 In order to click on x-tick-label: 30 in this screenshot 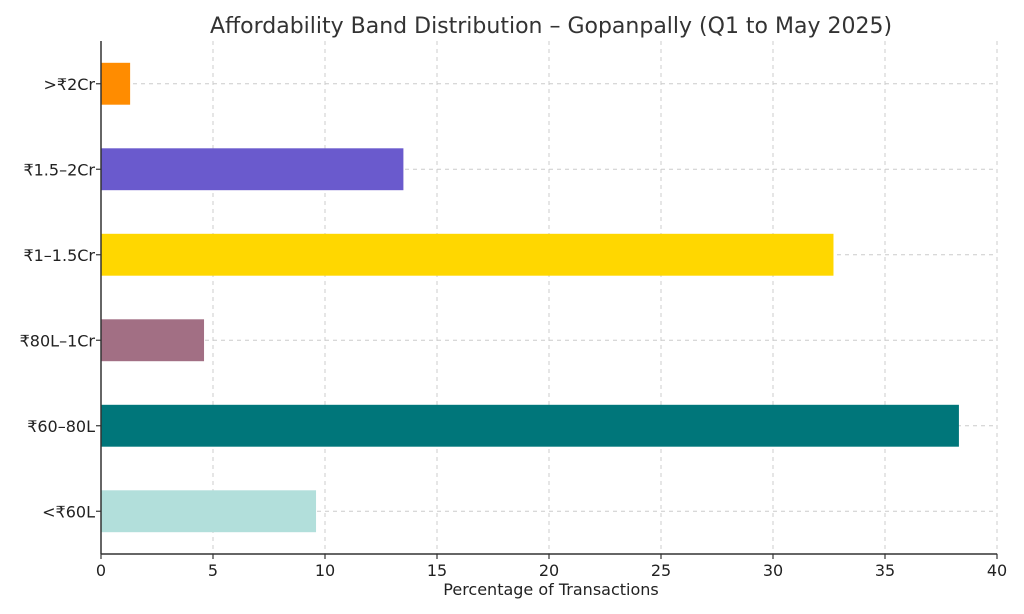, I will do `click(773, 570)`.